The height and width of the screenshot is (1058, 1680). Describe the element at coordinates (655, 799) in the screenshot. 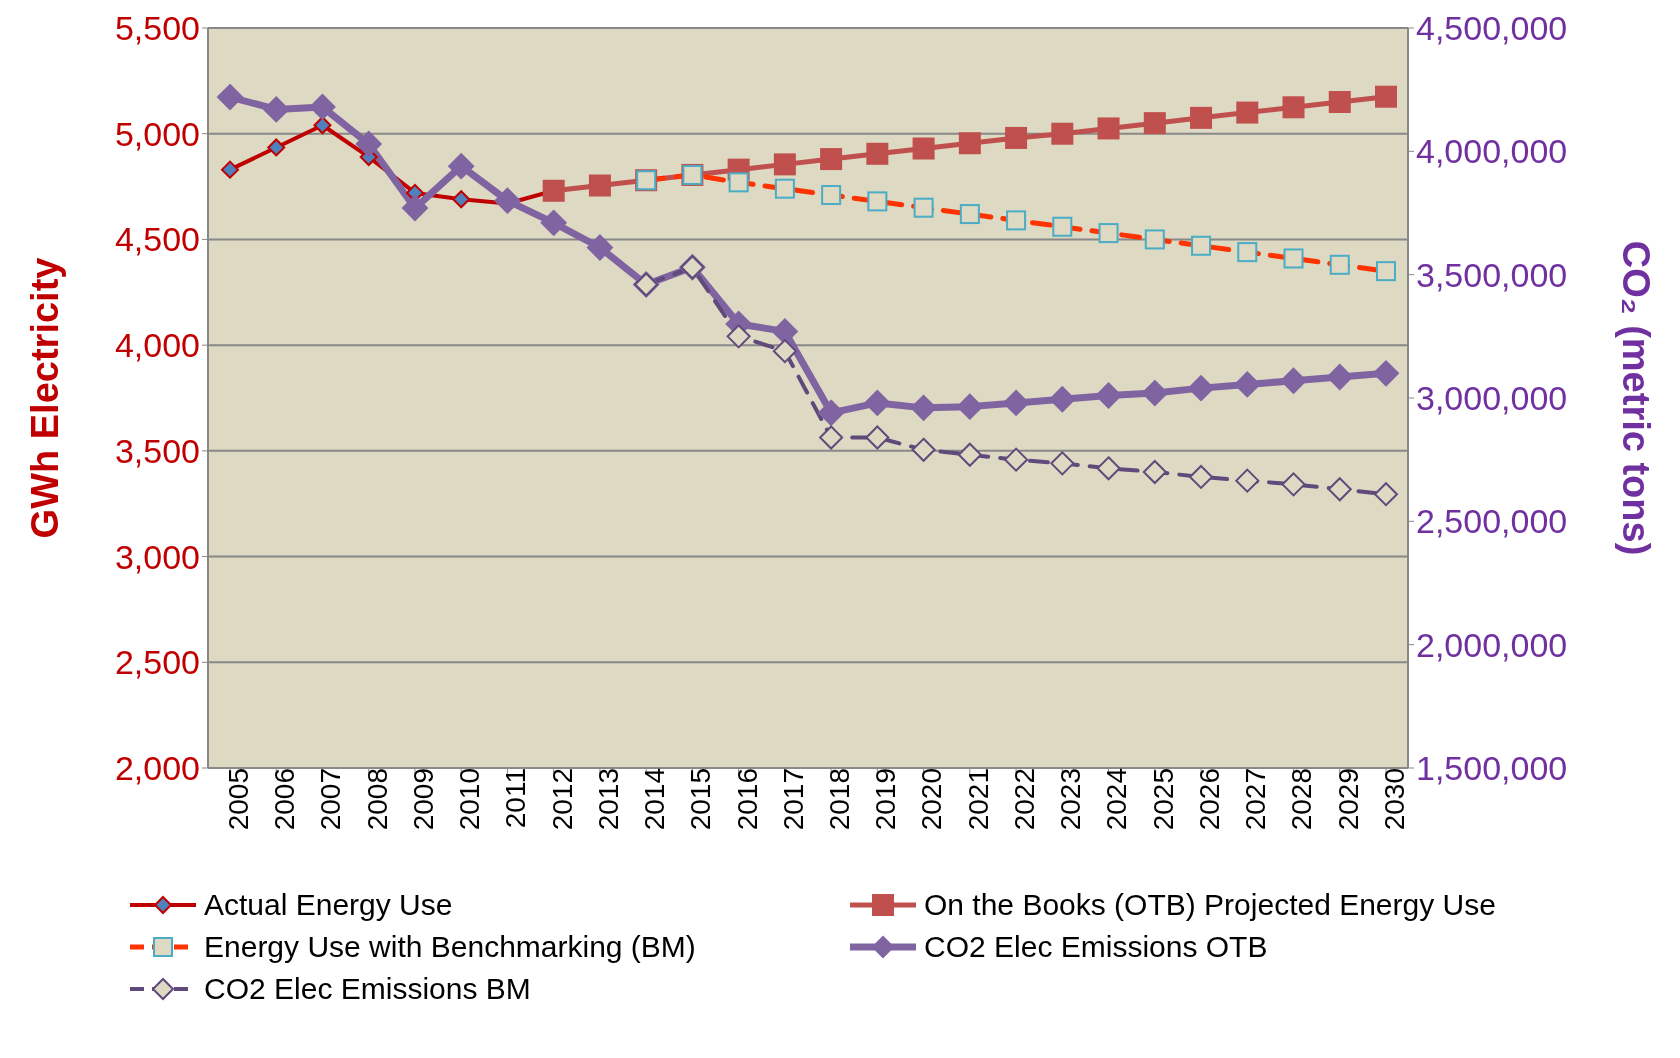

I see `x-tick-label: 2014` at that location.